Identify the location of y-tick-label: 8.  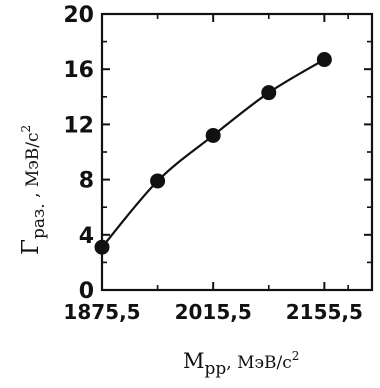
(86, 181).